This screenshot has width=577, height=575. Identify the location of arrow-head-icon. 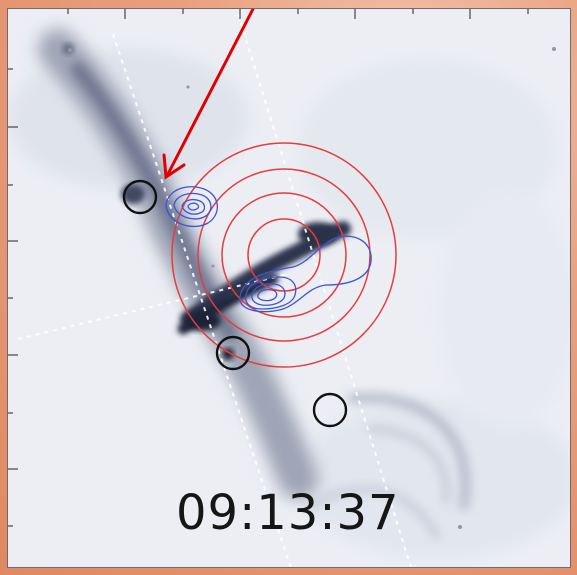
(174, 166).